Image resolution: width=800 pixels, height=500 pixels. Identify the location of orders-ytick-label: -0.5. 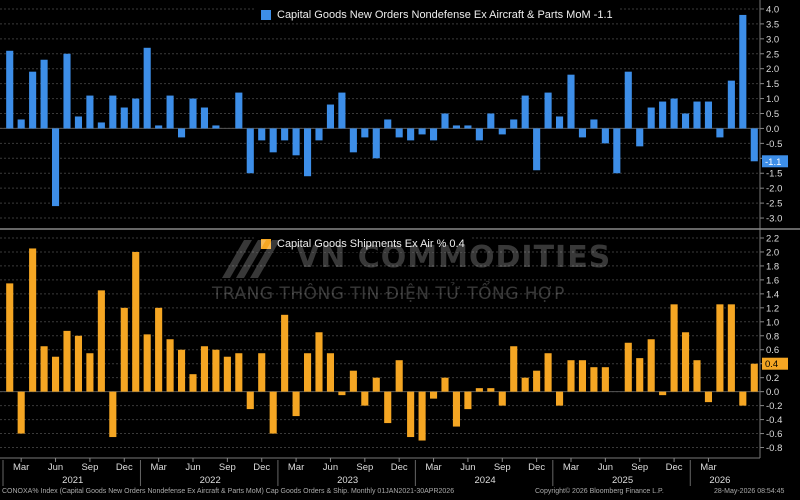
(774, 144).